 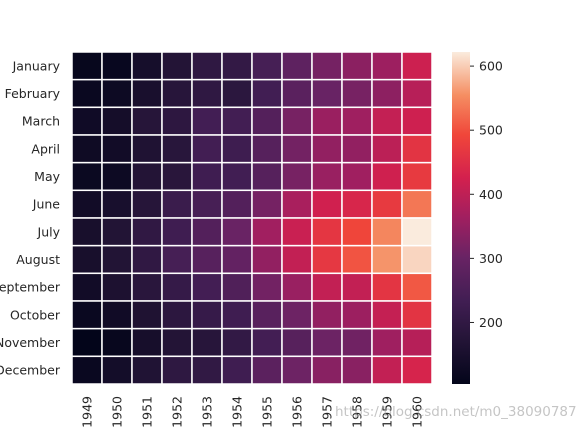 I want to click on x-tick-label: 1957, so click(x=327, y=412).